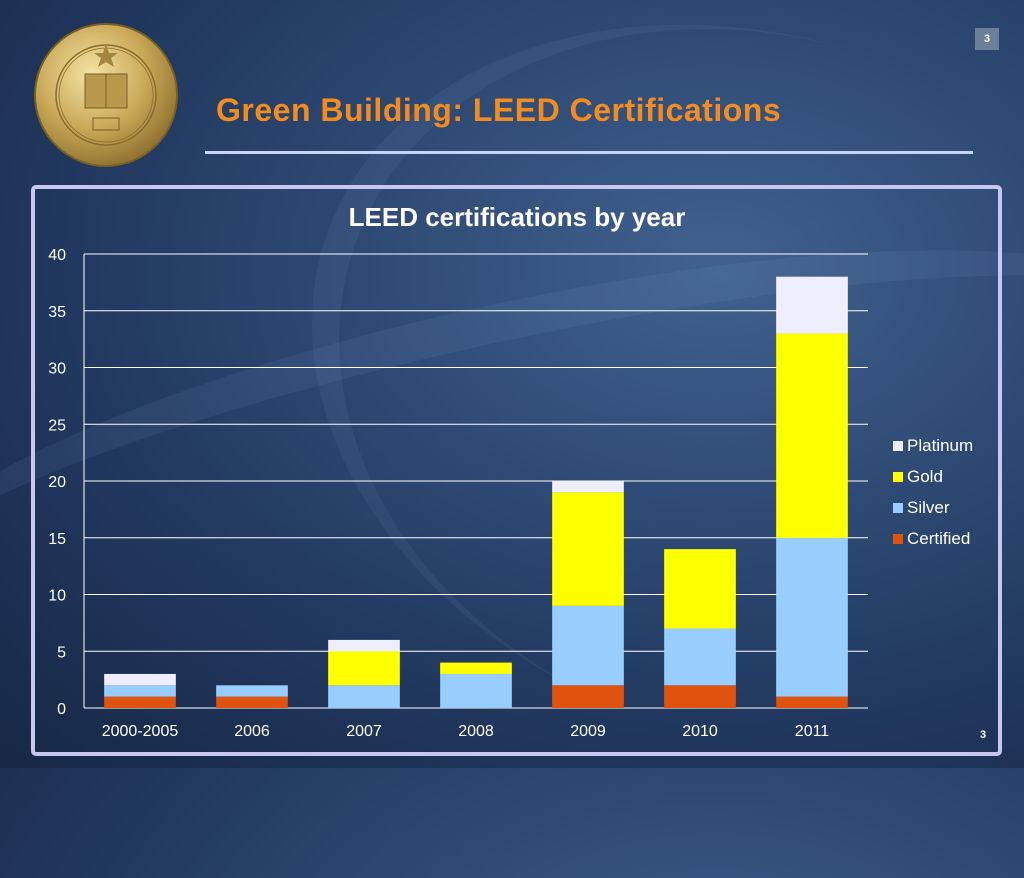 The width and height of the screenshot is (1024, 878). What do you see at coordinates (57, 255) in the screenshot?
I see `y-tick-label: 40` at bounding box center [57, 255].